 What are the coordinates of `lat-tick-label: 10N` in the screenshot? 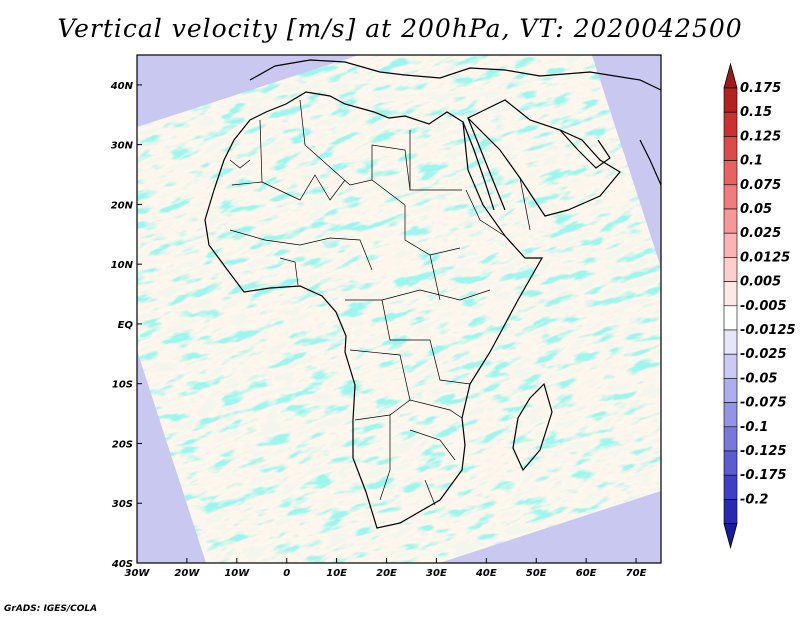 It's located at (122, 265).